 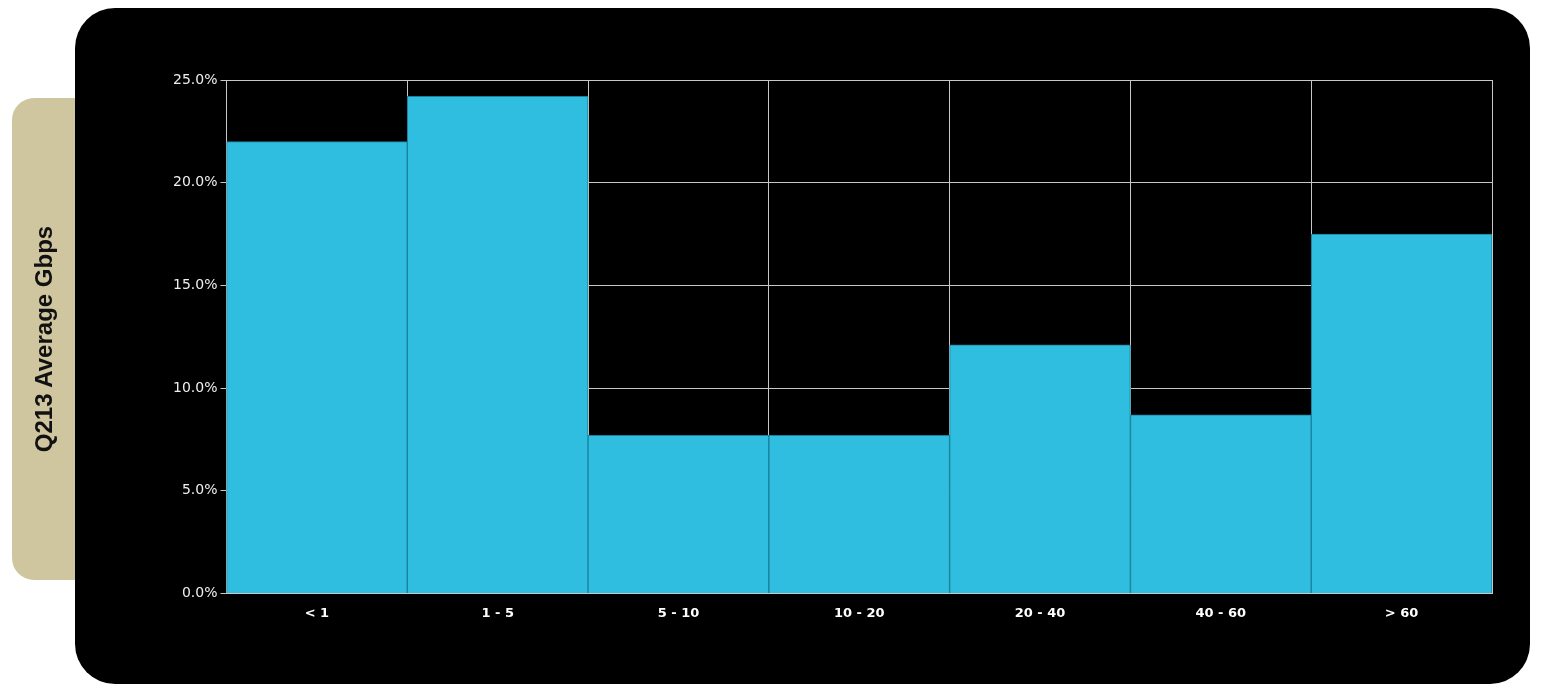 I want to click on y-tick-label: 5.0%, so click(x=199, y=489).